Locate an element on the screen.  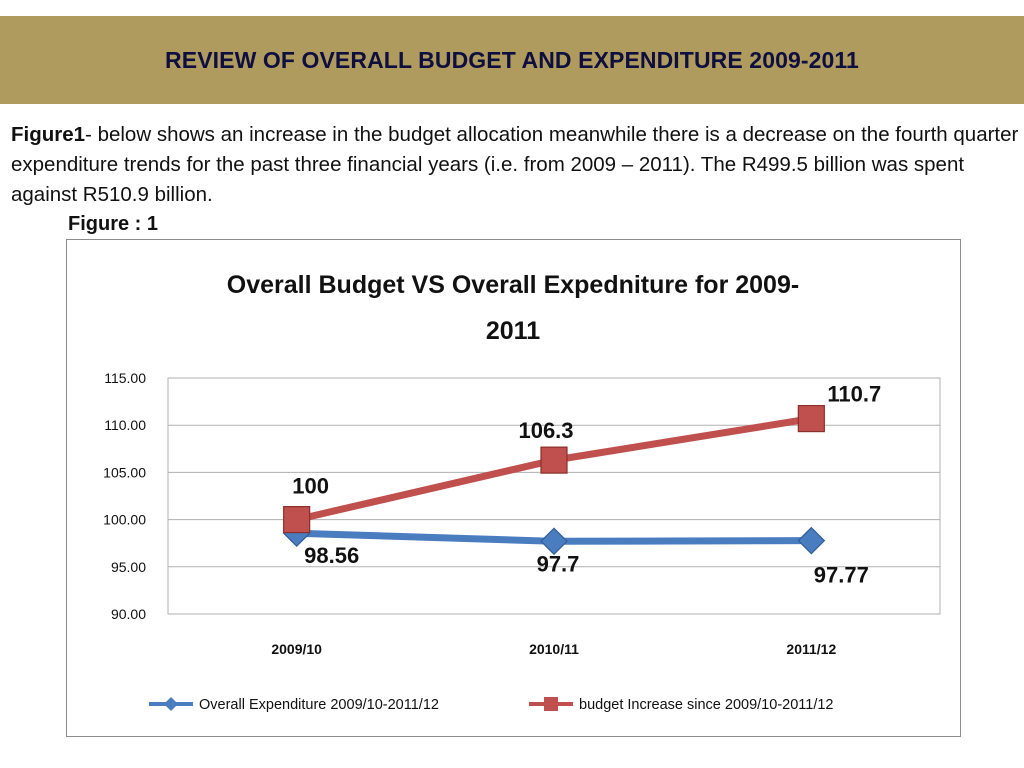
legend-label: budget Increase since 2009/10-2011/12 is located at coordinates (706, 705).